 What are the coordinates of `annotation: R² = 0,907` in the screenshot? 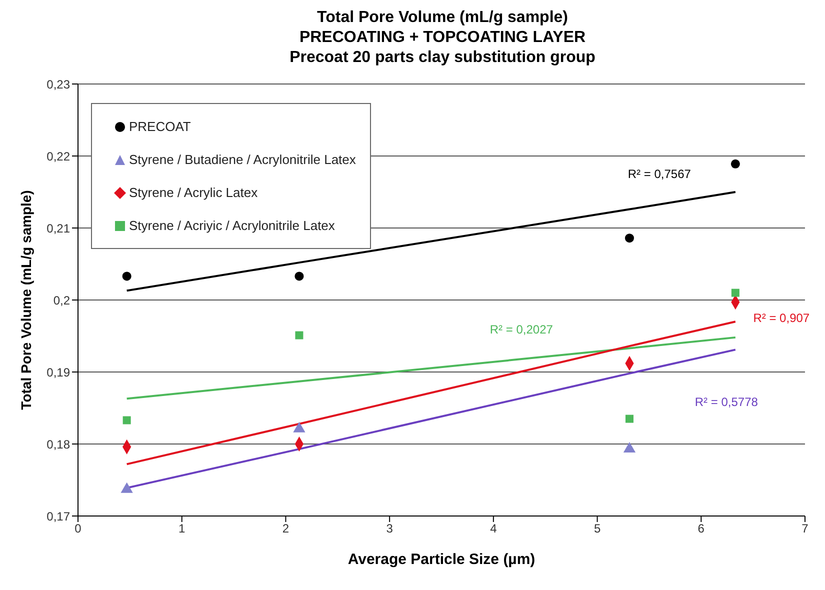 It's located at (781, 317).